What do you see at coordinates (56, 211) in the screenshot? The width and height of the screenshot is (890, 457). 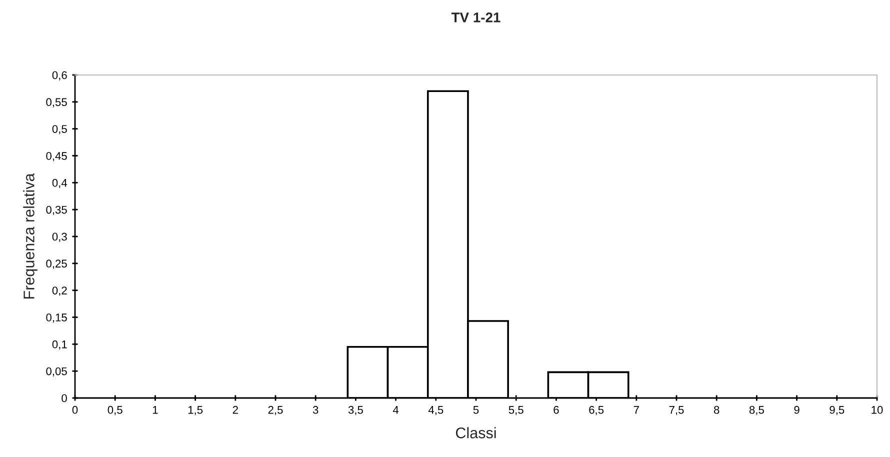 I see `y-tick-label: 0,35` at bounding box center [56, 211].